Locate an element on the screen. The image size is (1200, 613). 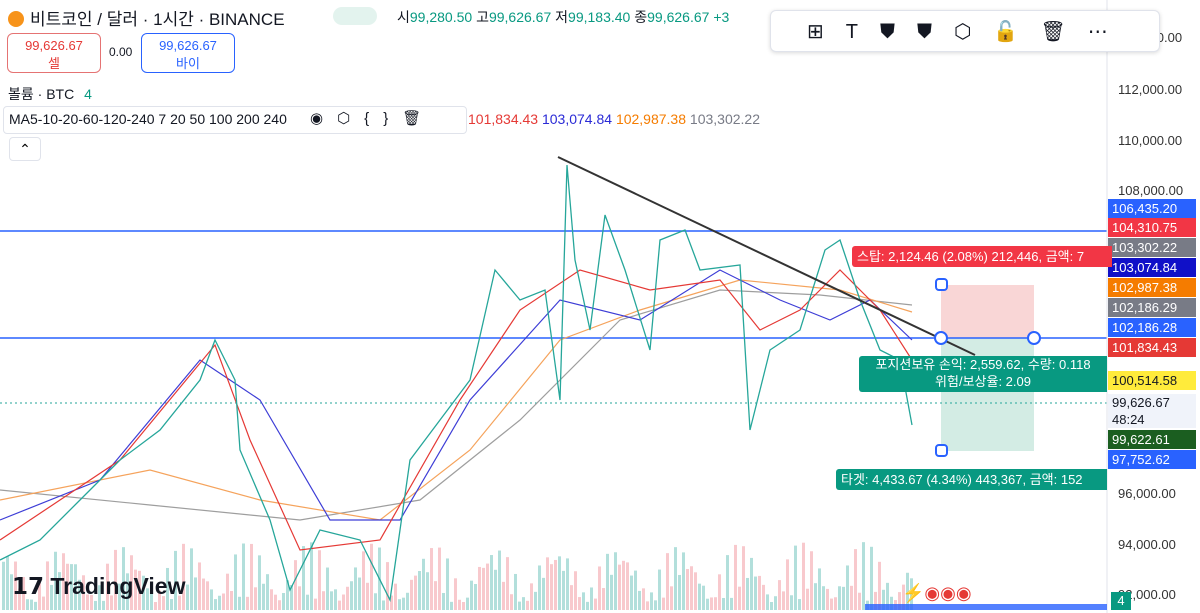
sell-label: 셀 is located at coordinates (54, 63).